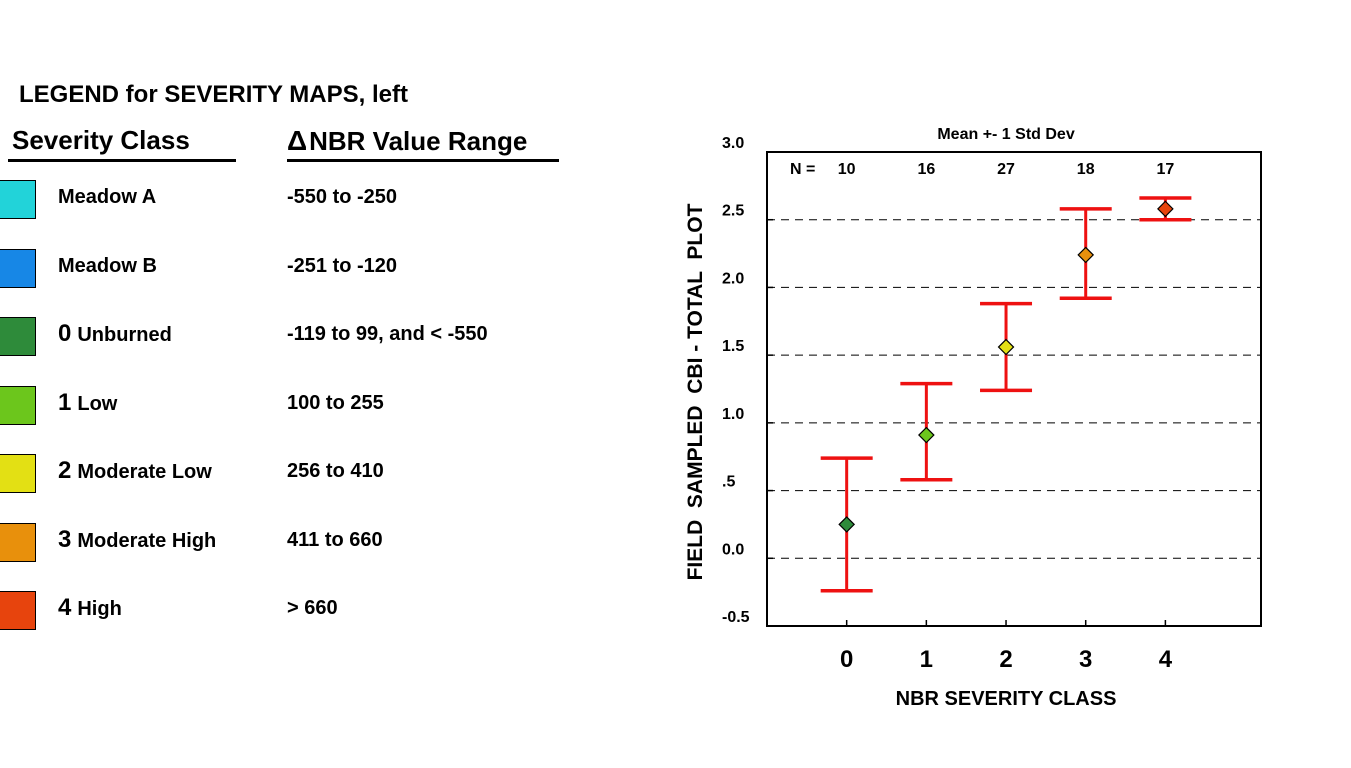 The height and width of the screenshot is (768, 1351). I want to click on x-tick-label: 1, so click(926, 659).